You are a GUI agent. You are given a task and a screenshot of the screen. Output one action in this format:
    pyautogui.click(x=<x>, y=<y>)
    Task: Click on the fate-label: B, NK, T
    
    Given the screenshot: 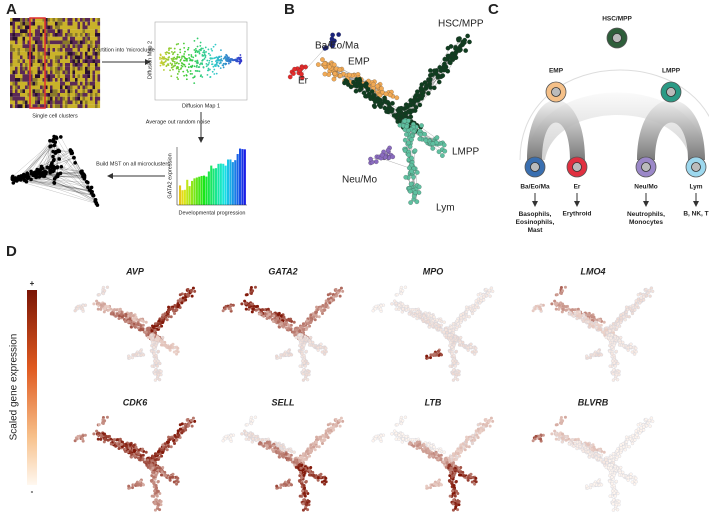 What is the action you would take?
    pyautogui.click(x=695, y=214)
    